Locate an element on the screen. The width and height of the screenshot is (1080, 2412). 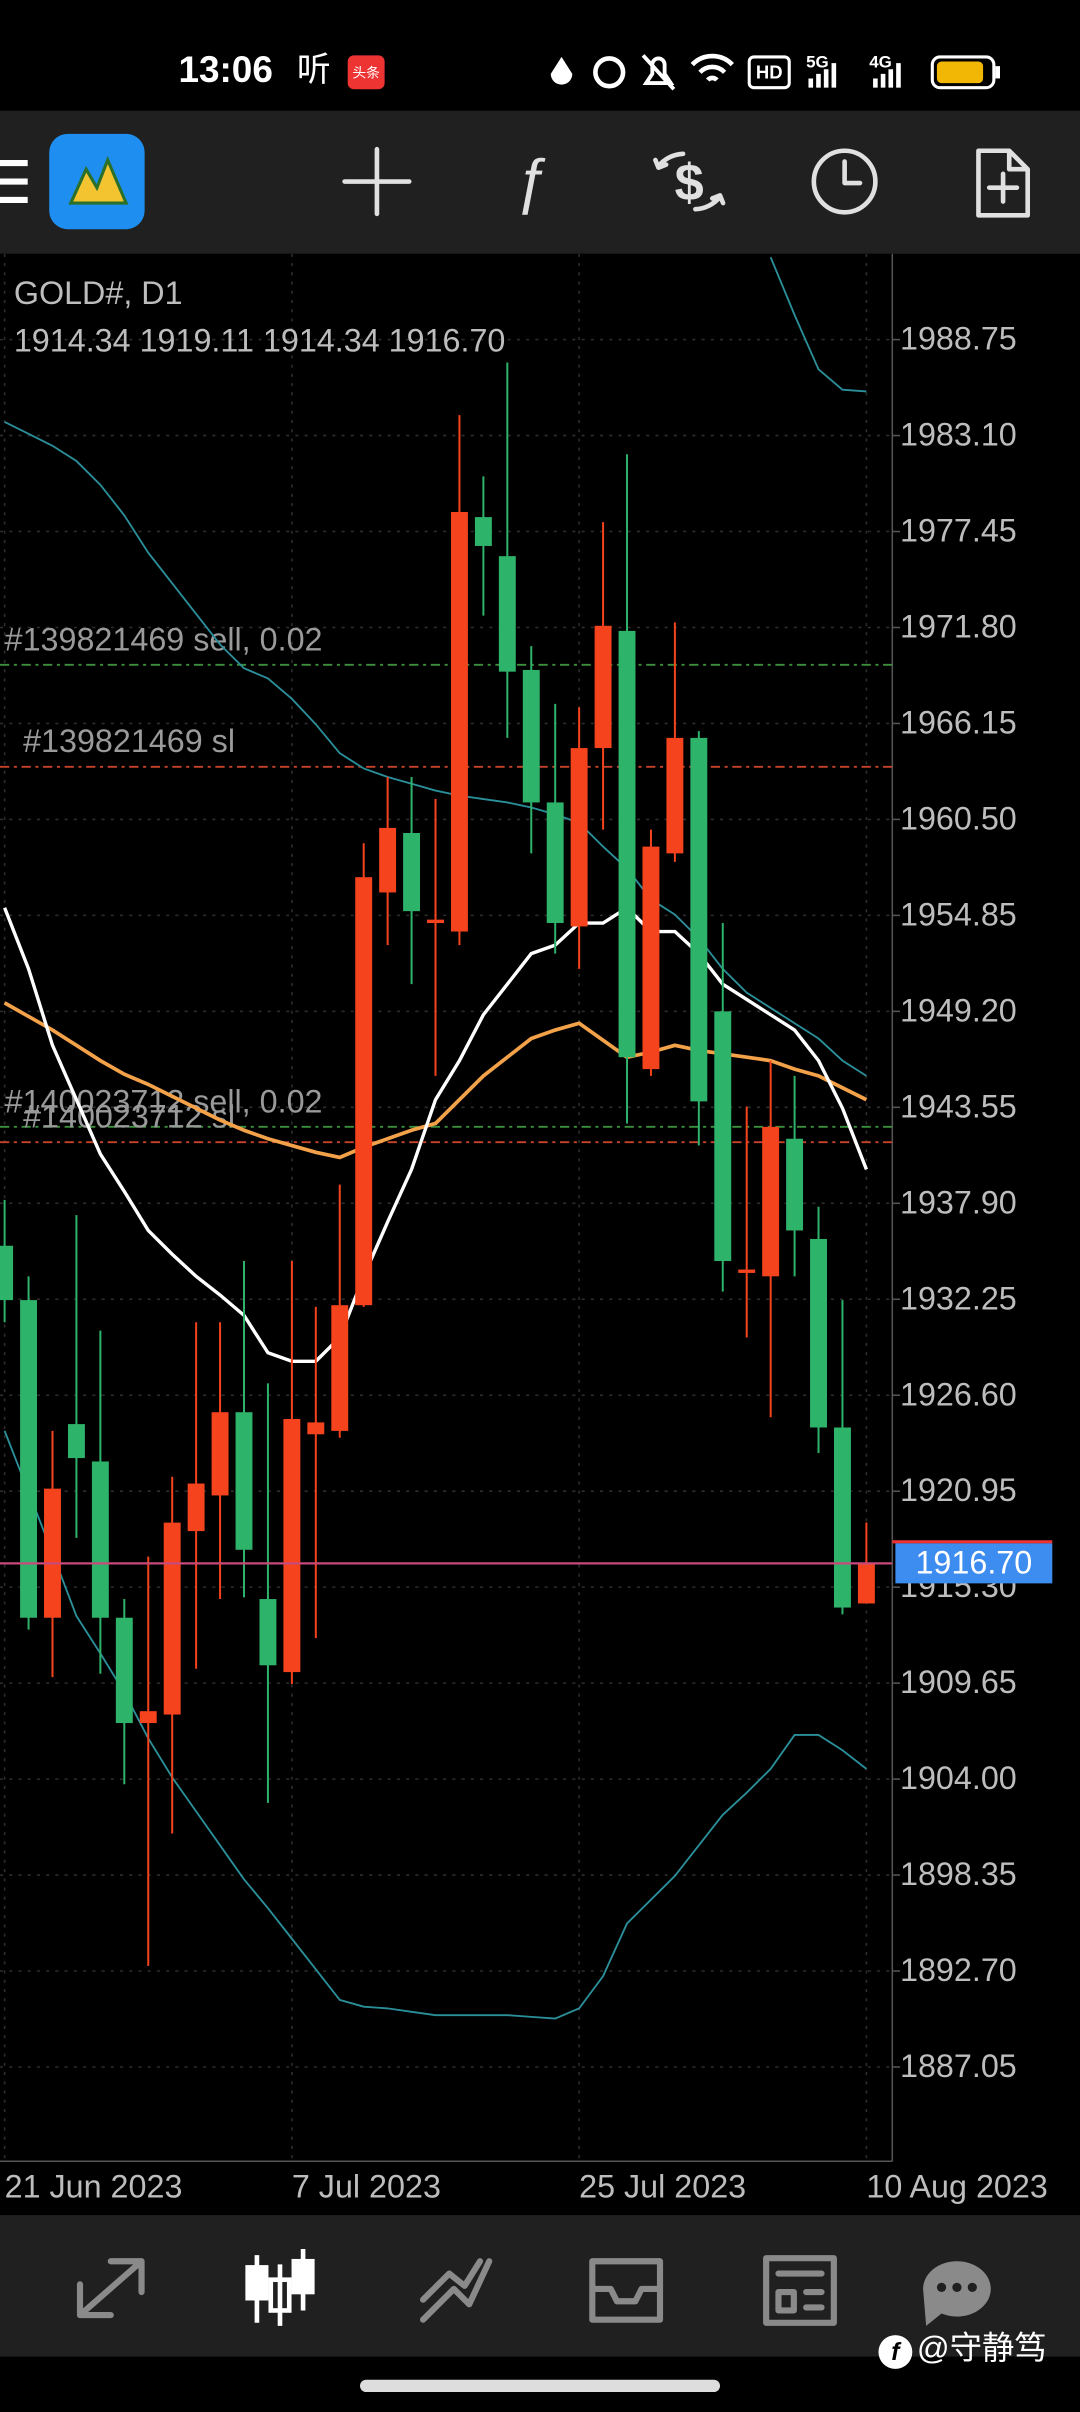
y-tick-label: 1887.05 is located at coordinates (958, 2066).